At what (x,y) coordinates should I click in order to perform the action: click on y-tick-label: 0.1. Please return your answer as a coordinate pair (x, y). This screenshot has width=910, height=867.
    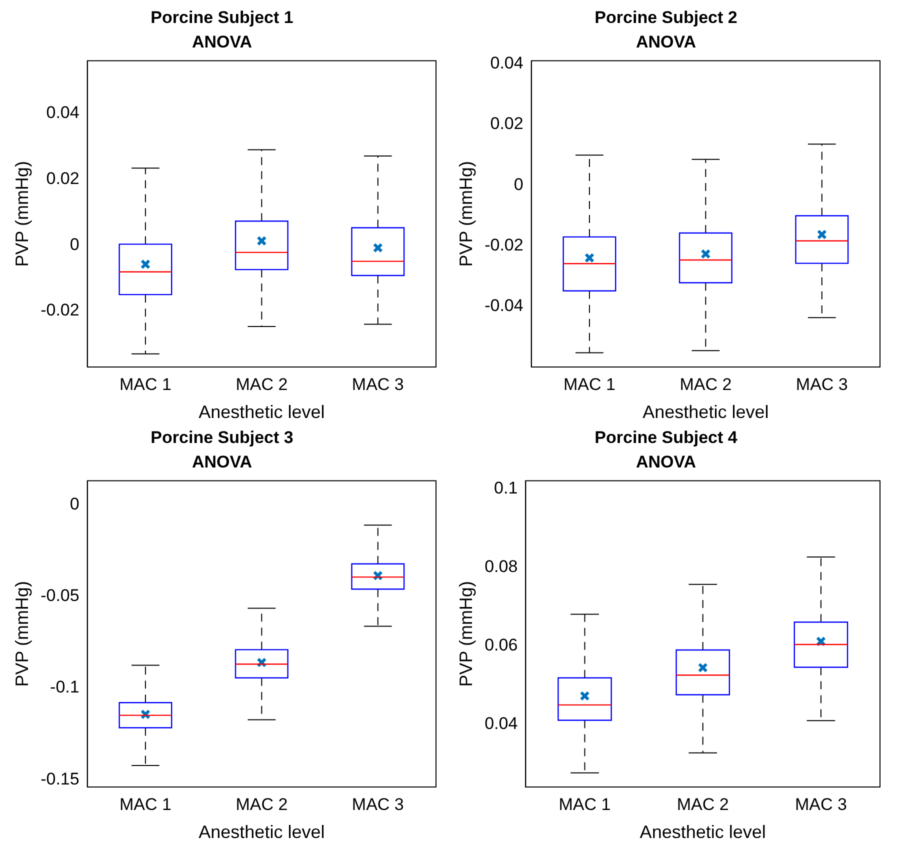
    Looking at the image, I should click on (506, 488).